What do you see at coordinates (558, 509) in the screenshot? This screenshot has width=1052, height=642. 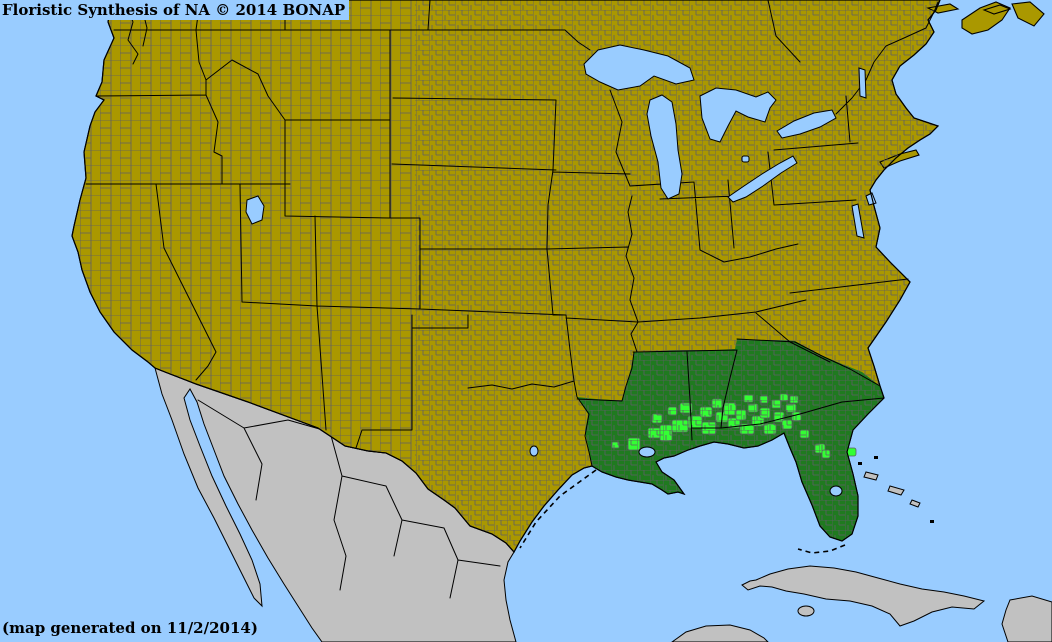 I see `texas-barrier-islands` at bounding box center [558, 509].